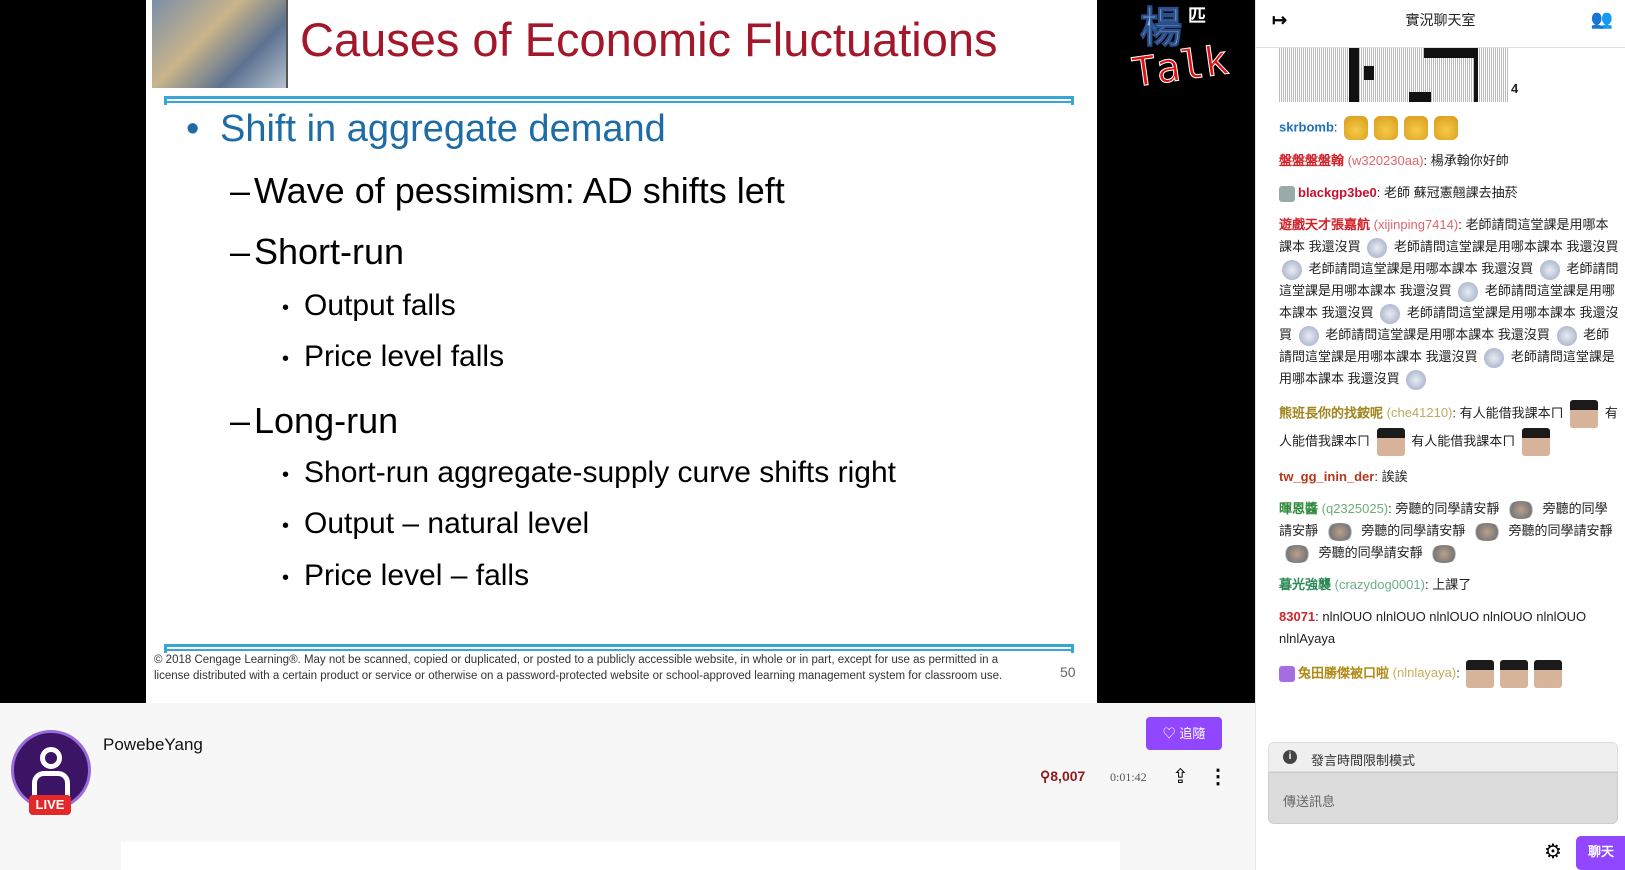 The height and width of the screenshot is (870, 1625). Describe the element at coordinates (1344, 673) in the screenshot. I see `chat-username: 兔田勝傑被口啦` at that location.